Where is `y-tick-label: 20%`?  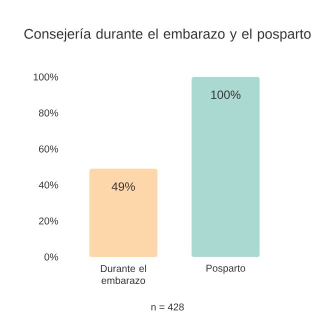
y-tick-label: 20% is located at coordinates (48, 221).